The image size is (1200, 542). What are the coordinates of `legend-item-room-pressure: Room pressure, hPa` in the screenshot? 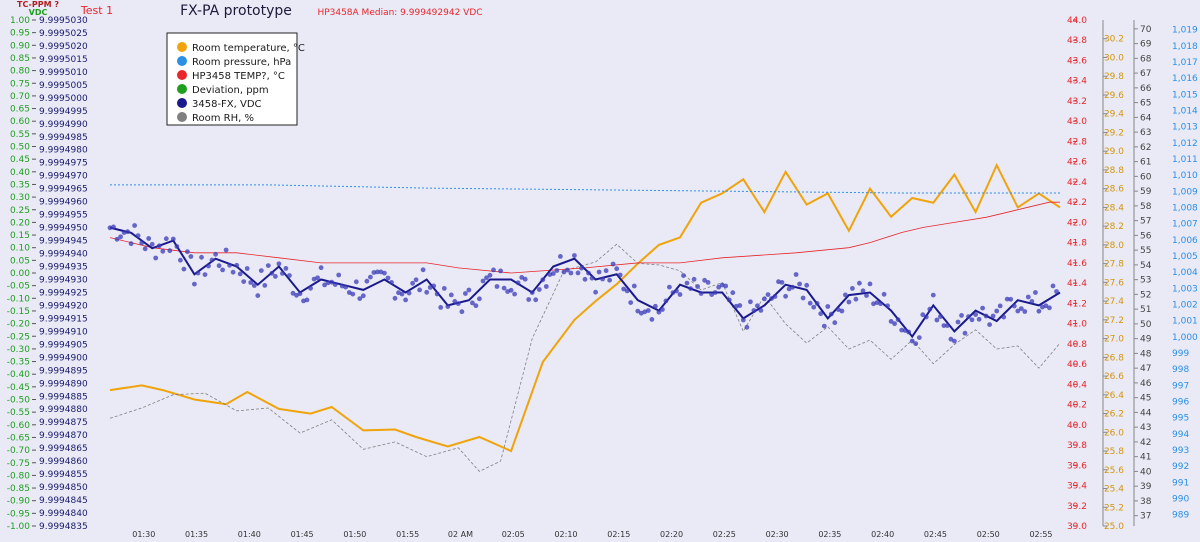 It's located at (241, 62).